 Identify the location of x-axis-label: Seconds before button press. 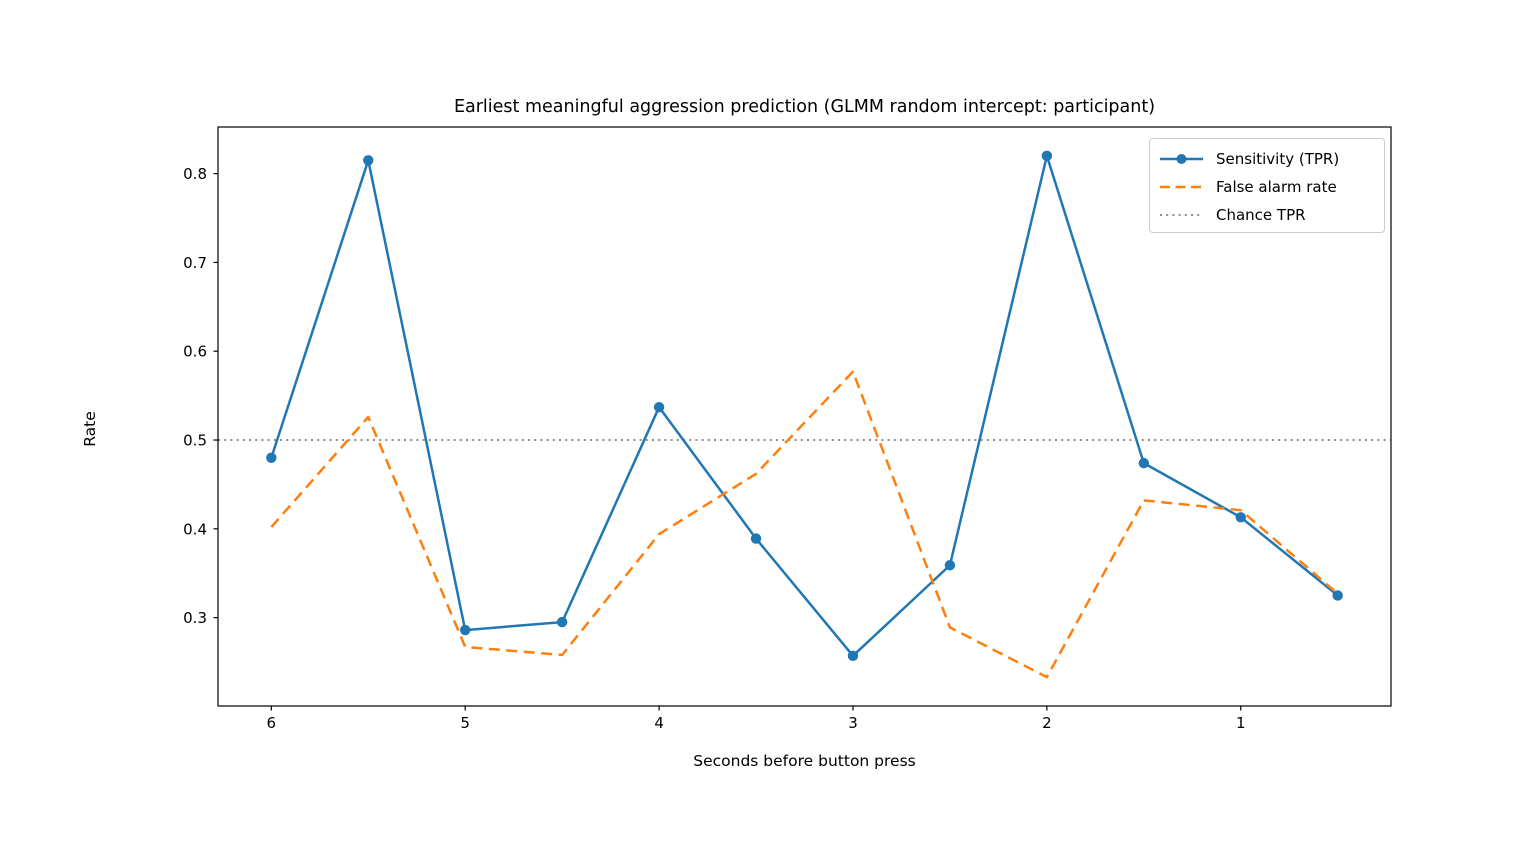
(804, 761).